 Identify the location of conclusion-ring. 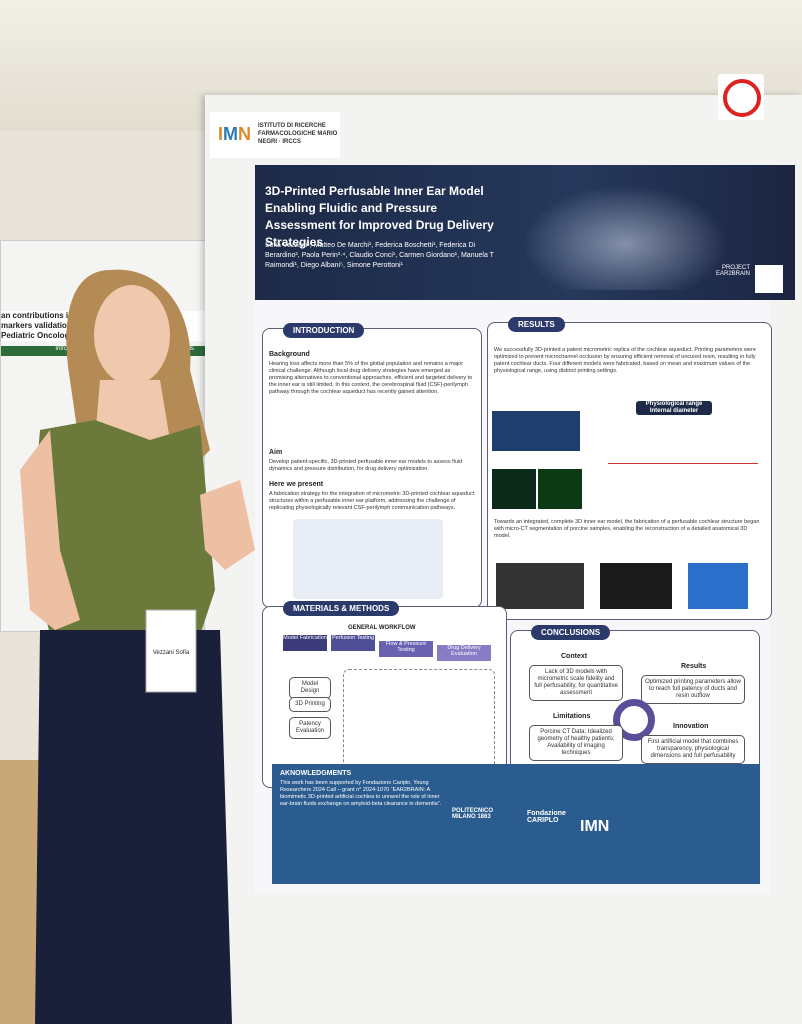
(634, 720).